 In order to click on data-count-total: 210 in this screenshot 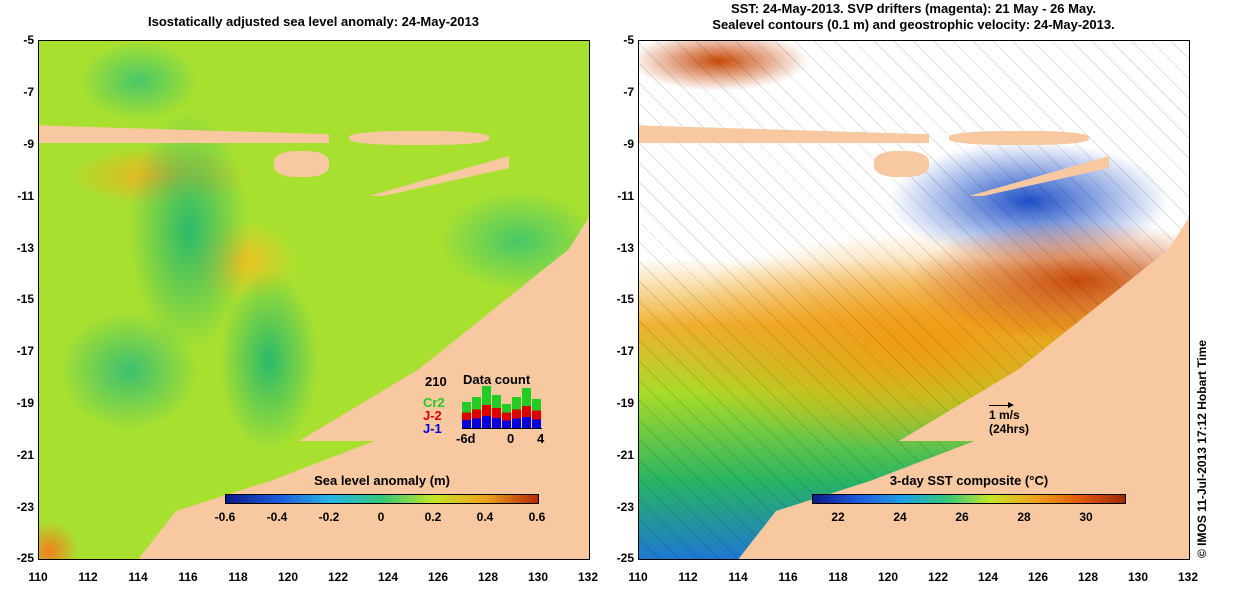, I will do `click(436, 381)`.